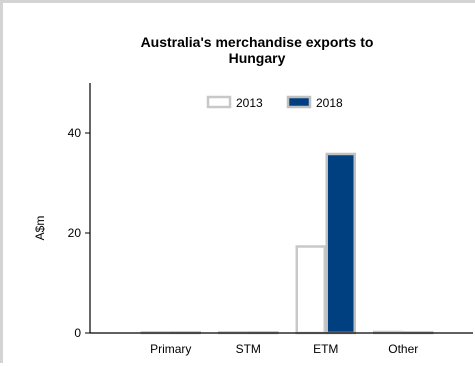 This screenshot has height=366, width=475. Describe the element at coordinates (75, 133) in the screenshot. I see `y-tick-label: 40` at that location.